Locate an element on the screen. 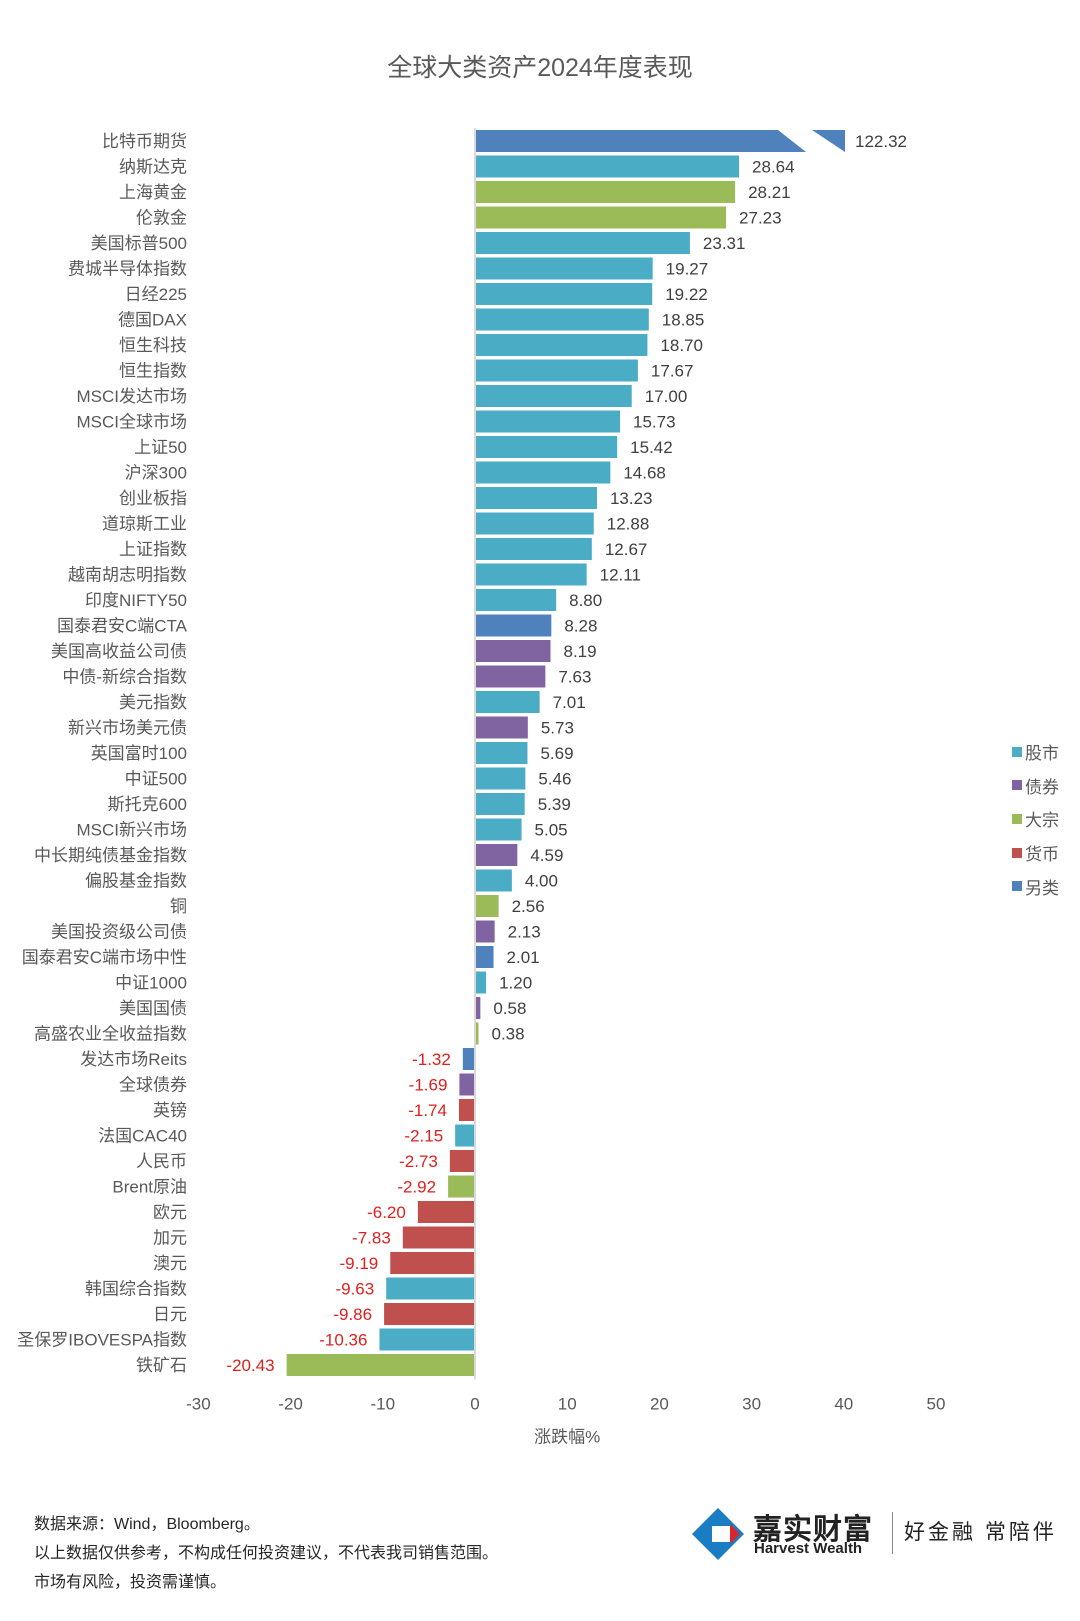  value-label: 7.63 is located at coordinates (574, 677).